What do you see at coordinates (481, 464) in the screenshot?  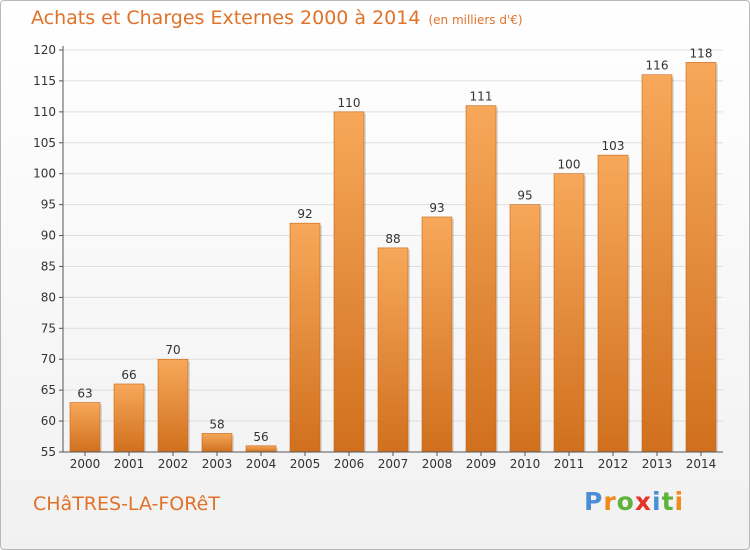 I see `x-tick-label: 2009` at bounding box center [481, 464].